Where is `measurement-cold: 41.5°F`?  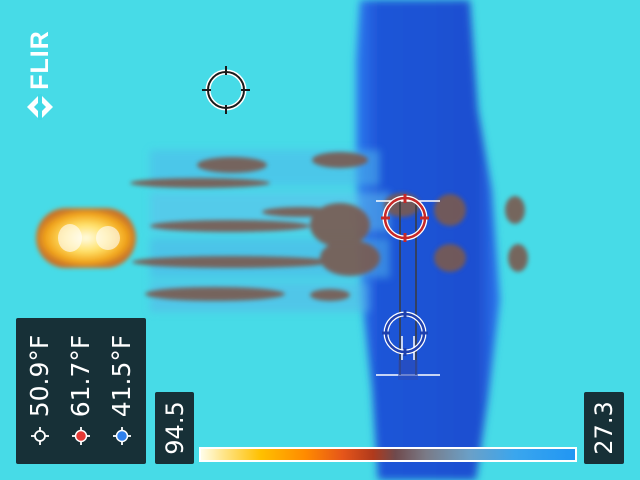
measurement-cold: 41.5°F is located at coordinates (122, 391).